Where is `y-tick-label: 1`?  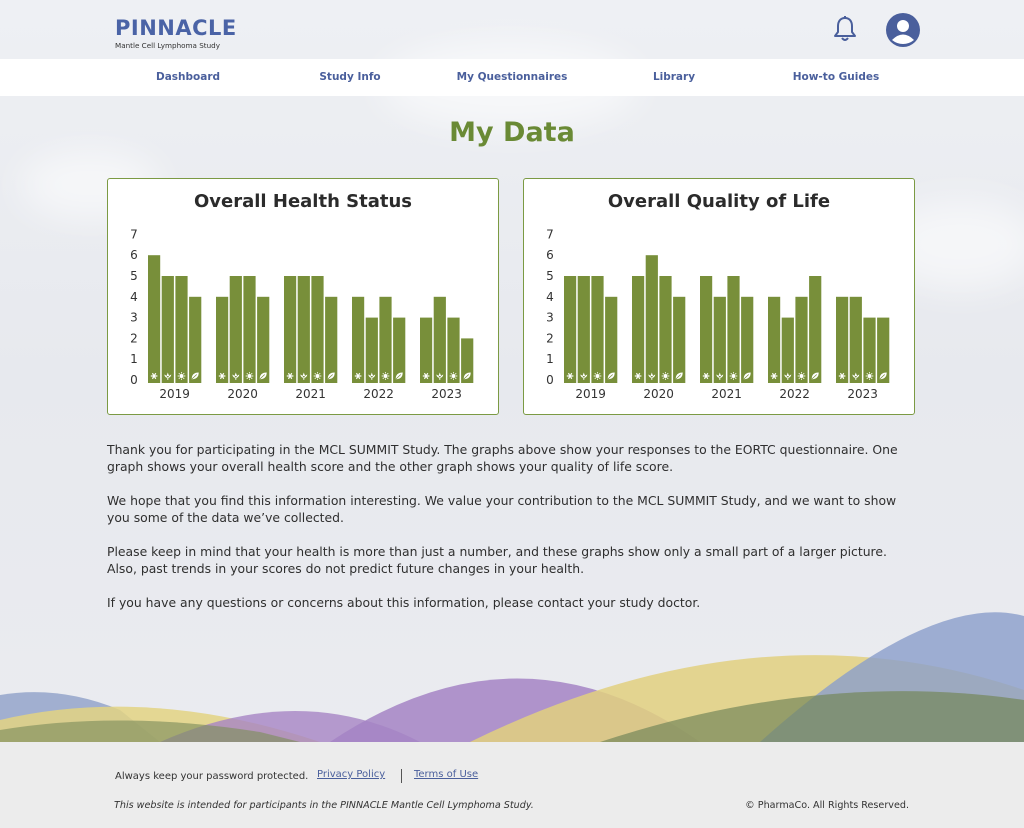 y-tick-label: 1 is located at coordinates (134, 359).